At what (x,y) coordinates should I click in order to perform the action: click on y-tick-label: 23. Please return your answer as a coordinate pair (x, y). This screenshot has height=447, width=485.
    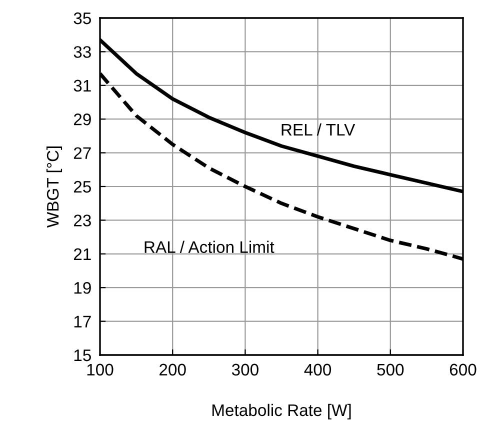
    Looking at the image, I should click on (82, 220).